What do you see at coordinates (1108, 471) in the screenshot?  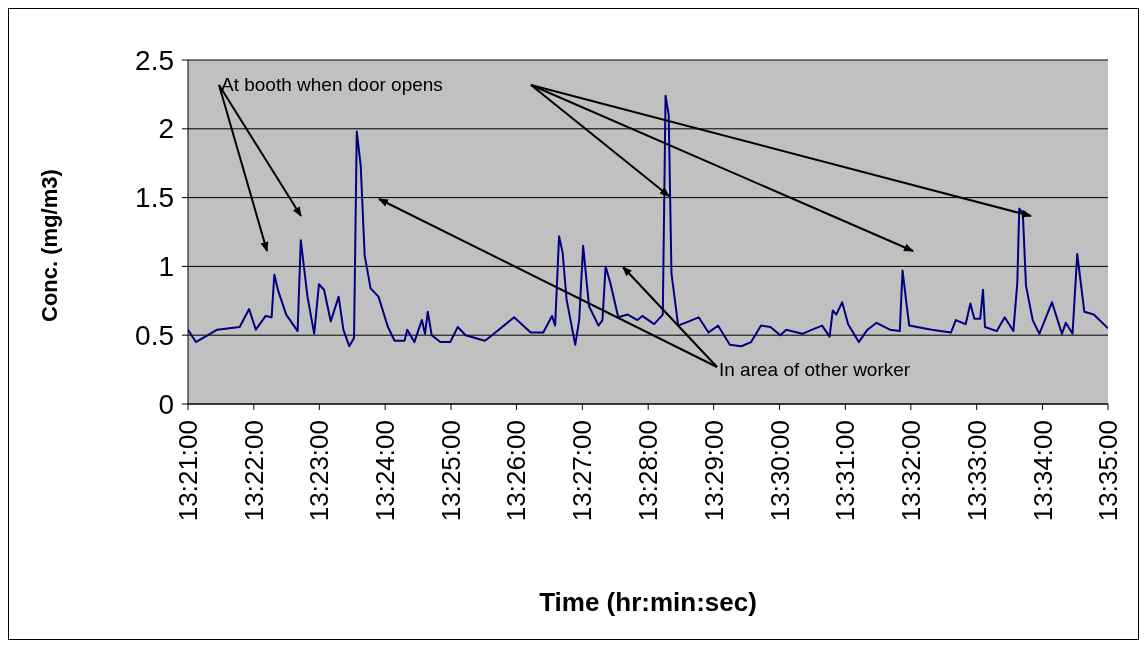 I see `x-tick-label: 13:35:00` at bounding box center [1108, 471].